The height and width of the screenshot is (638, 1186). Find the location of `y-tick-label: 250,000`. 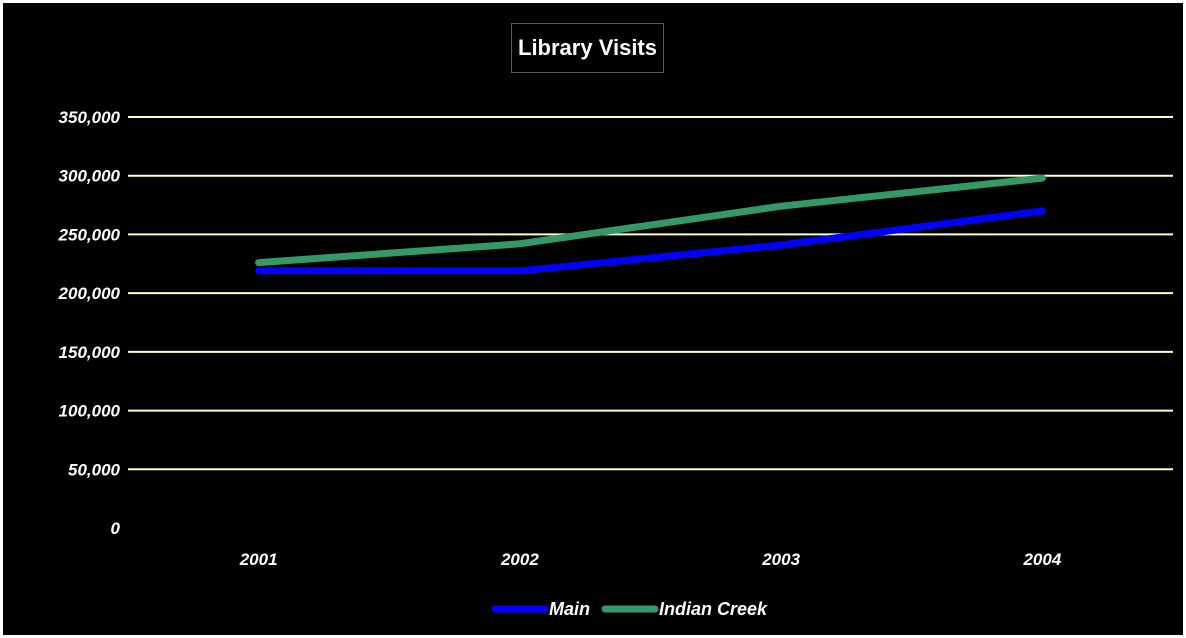

y-tick-label: 250,000 is located at coordinates (89, 234).